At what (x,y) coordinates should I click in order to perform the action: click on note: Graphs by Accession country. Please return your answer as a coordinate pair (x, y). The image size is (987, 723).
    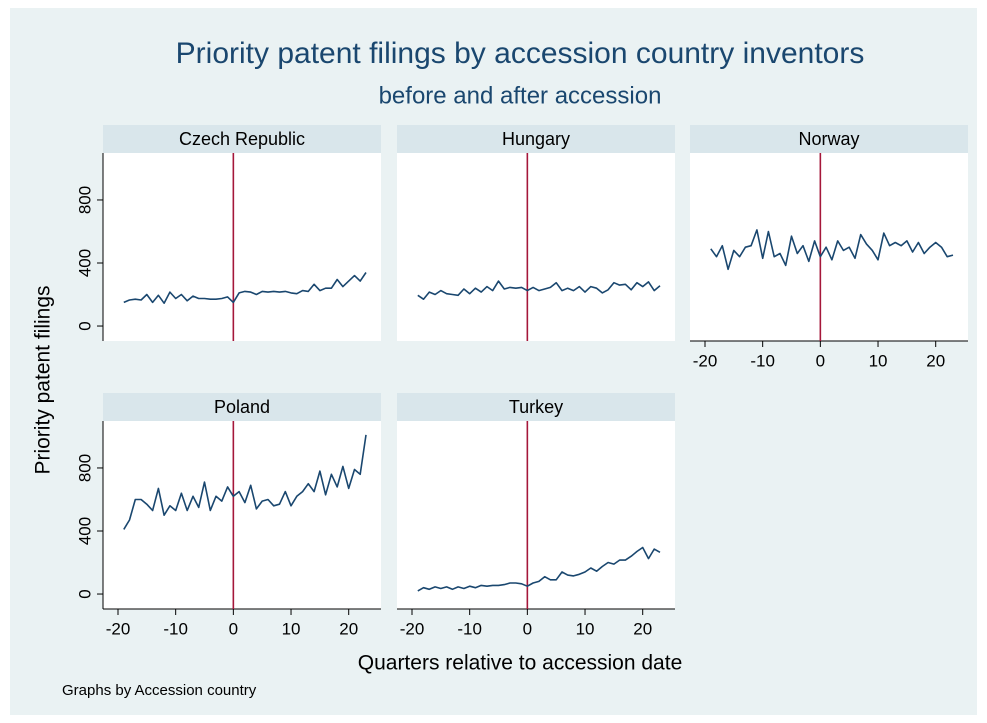
    Looking at the image, I should click on (159, 690).